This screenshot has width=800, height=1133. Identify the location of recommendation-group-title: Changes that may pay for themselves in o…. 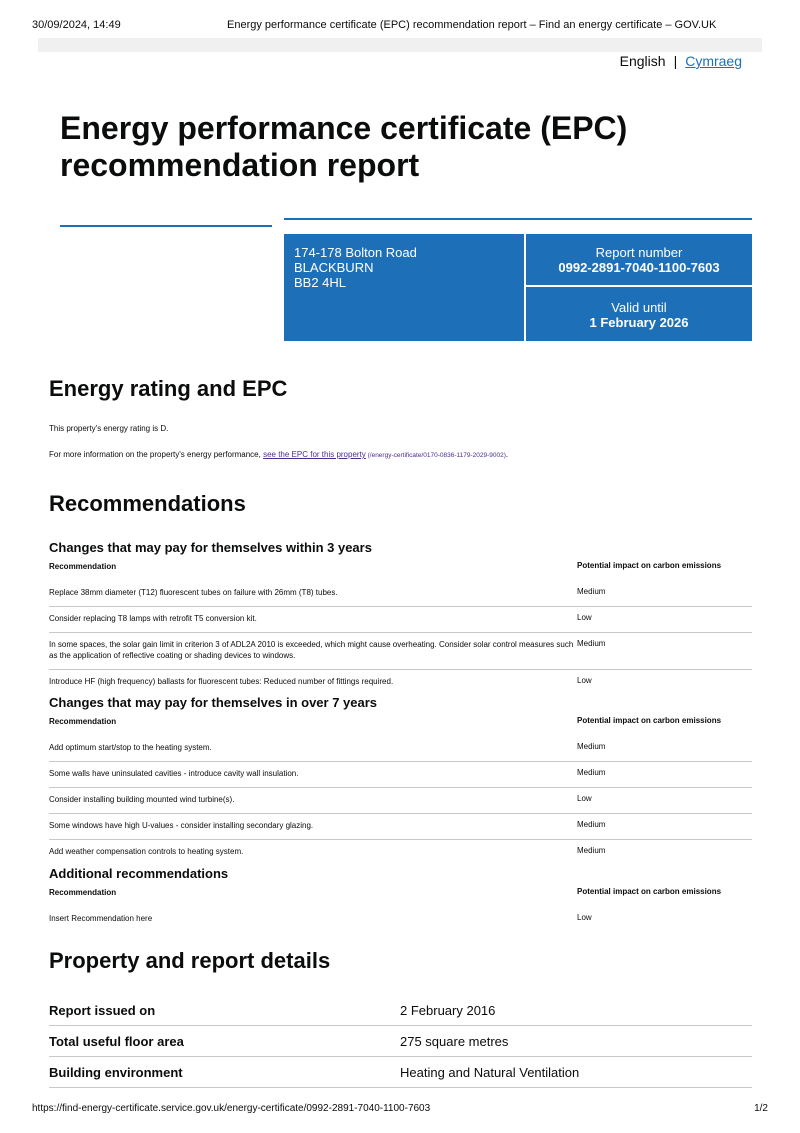
(213, 702).